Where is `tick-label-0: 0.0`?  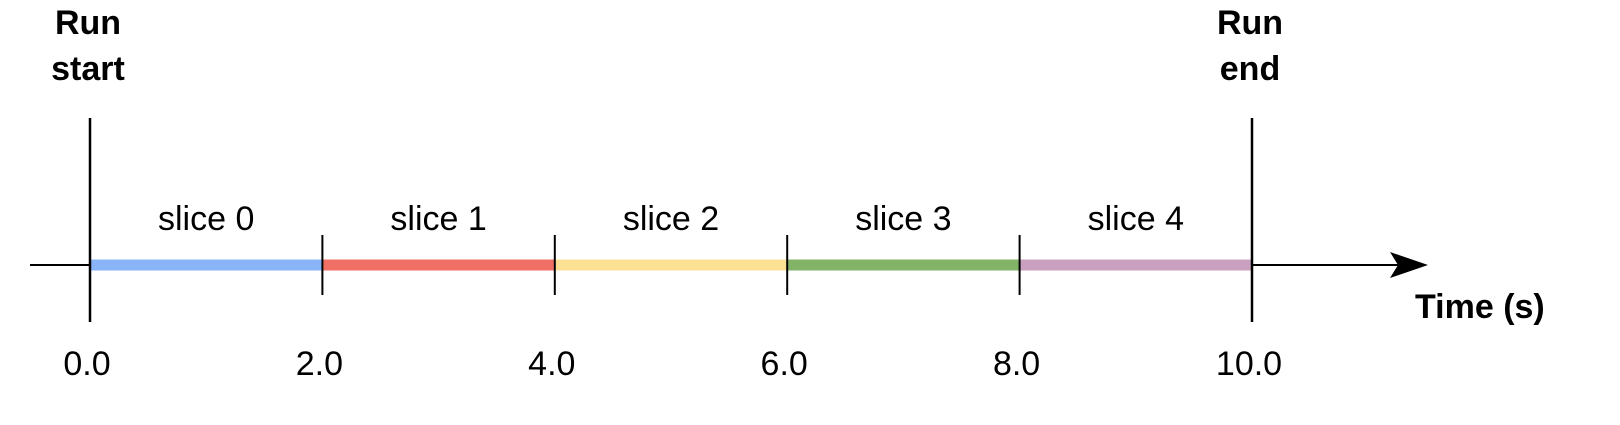 tick-label-0: 0.0 is located at coordinates (87, 364).